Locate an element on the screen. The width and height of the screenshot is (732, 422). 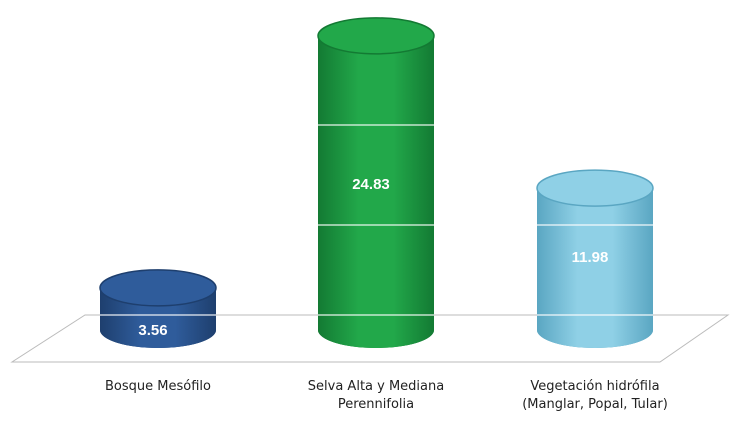
category-label-2: Selva Alta y Mediana Perennifolia is located at coordinates (376, 395).